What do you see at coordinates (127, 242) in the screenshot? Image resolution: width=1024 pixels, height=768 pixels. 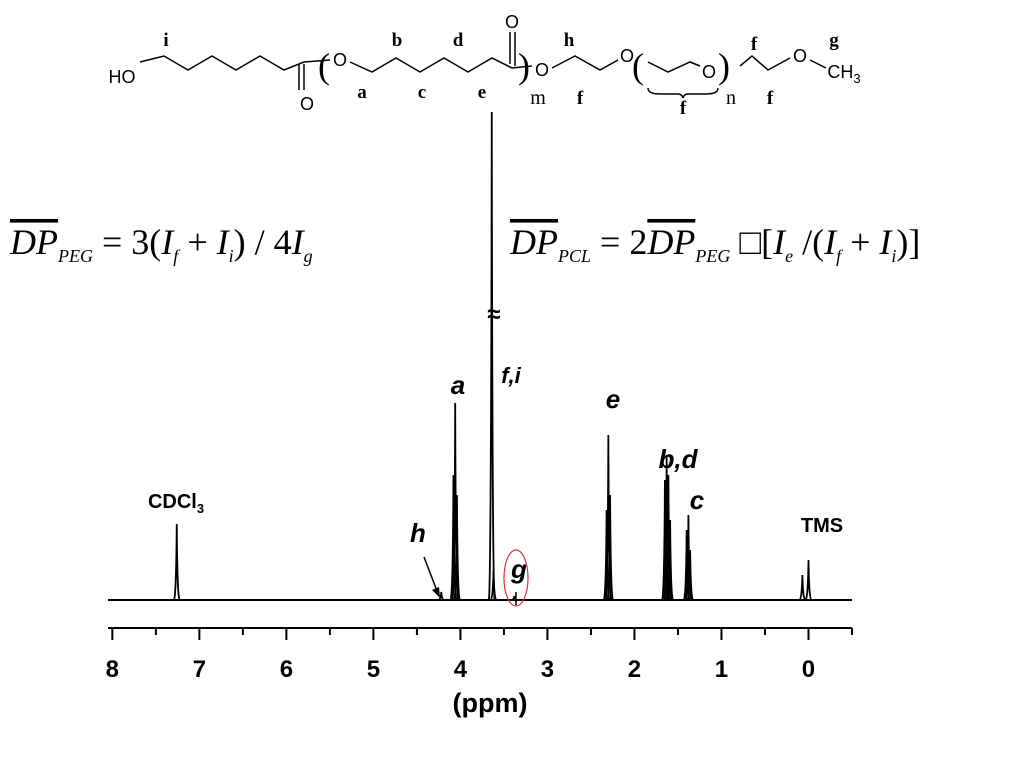 I see `formula-part: = 3(` at bounding box center [127, 242].